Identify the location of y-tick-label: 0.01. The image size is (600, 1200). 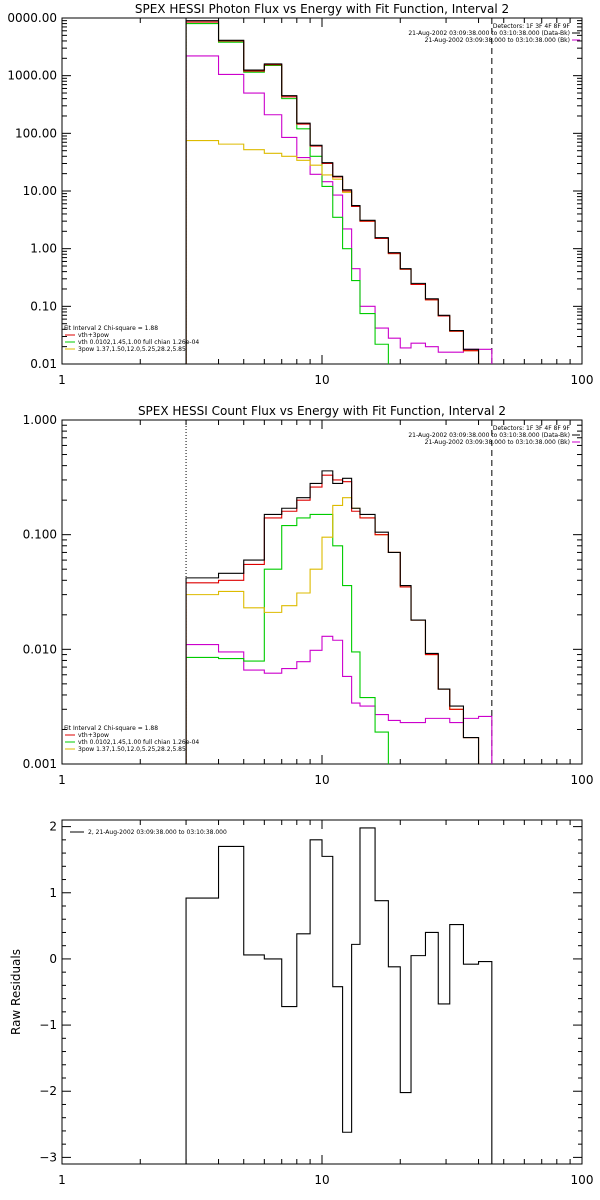
(43, 364).